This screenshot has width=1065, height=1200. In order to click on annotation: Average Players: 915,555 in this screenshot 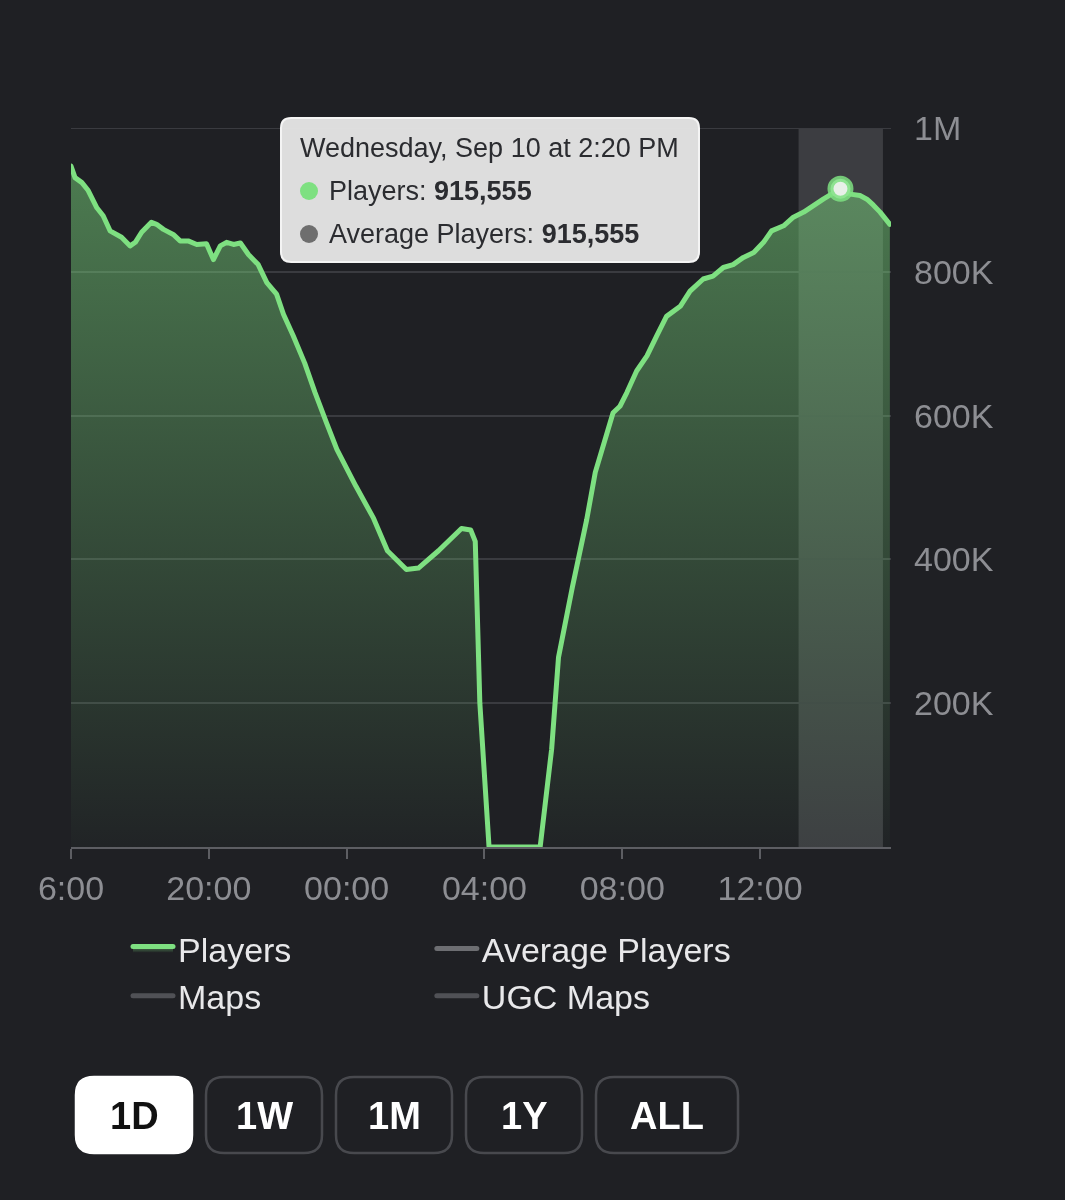, I will do `click(484, 234)`.